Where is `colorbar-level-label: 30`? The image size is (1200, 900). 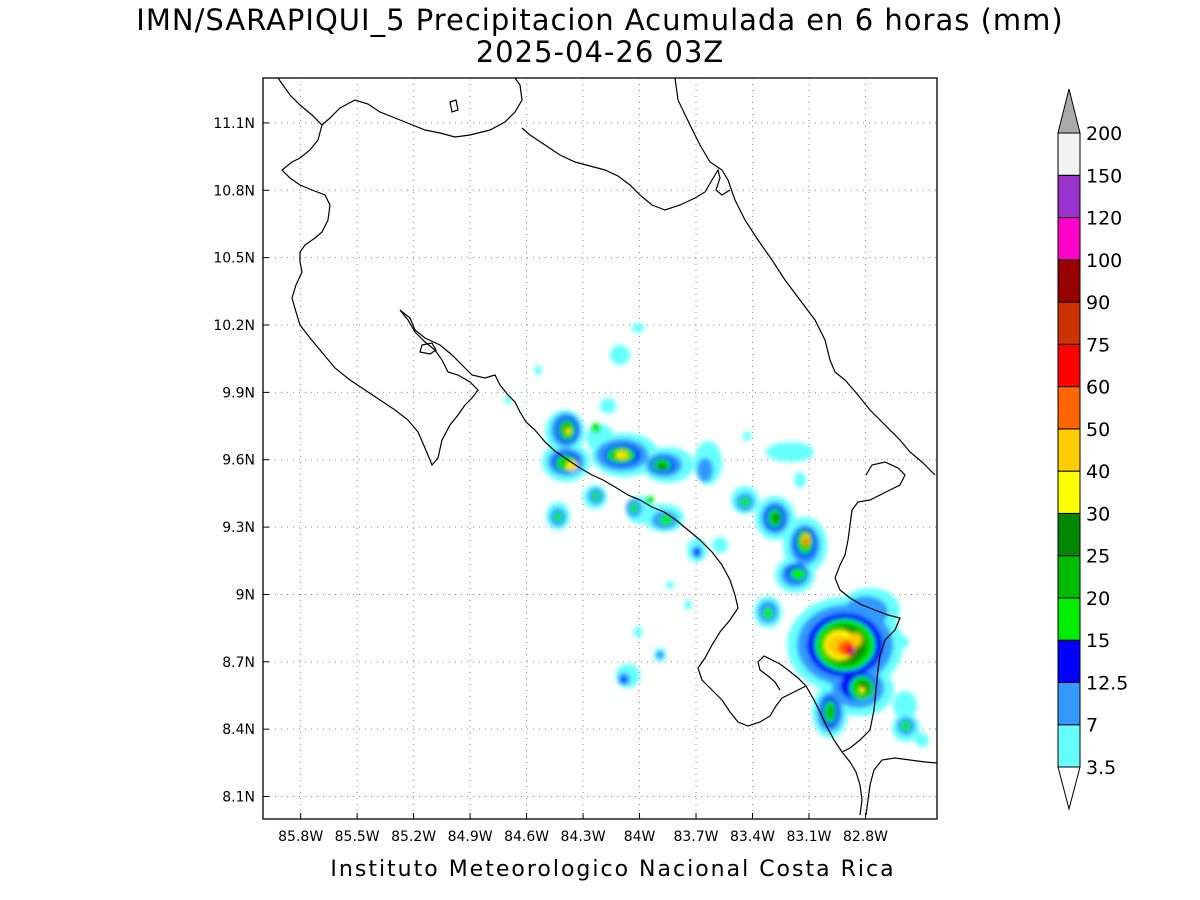
colorbar-level-label: 30 is located at coordinates (1098, 514).